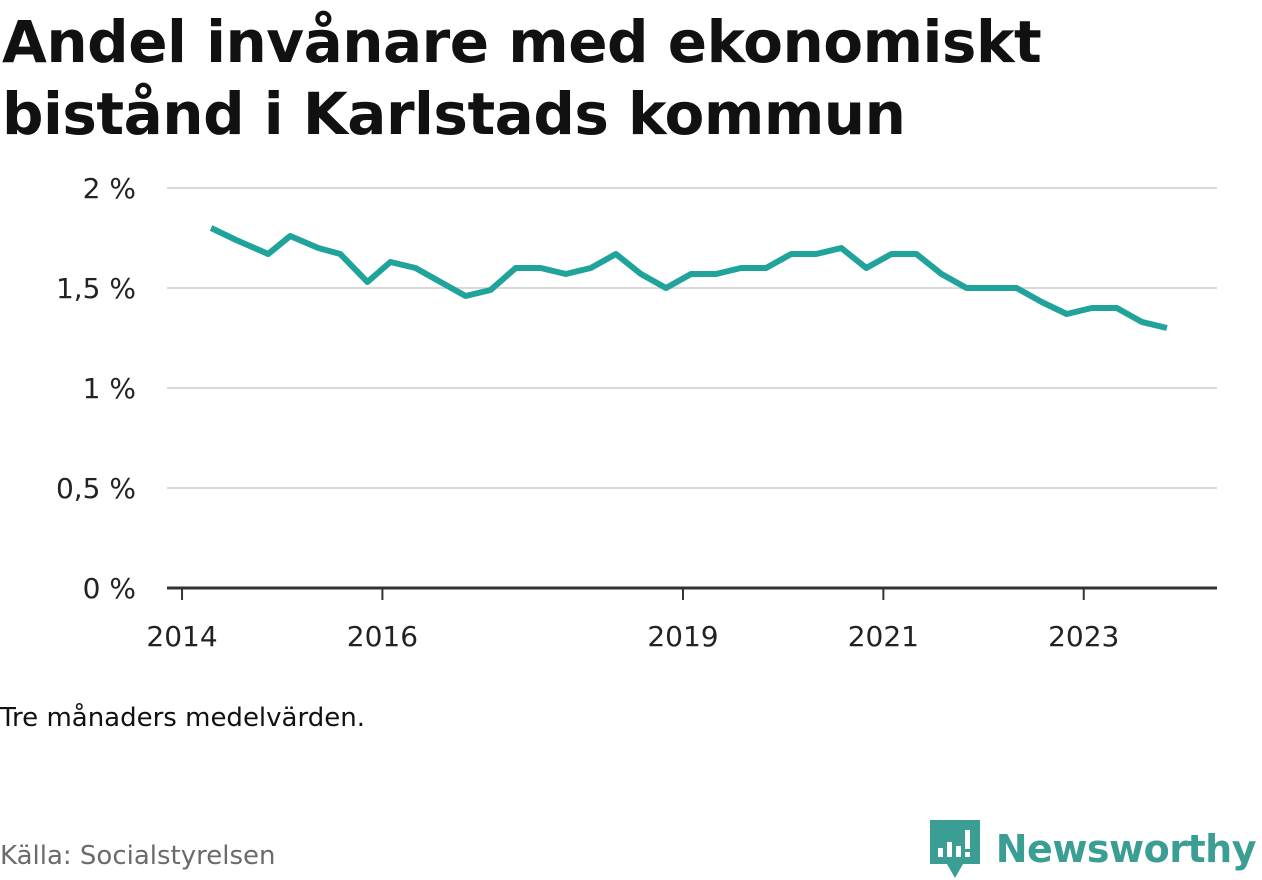 The image size is (1262, 880). What do you see at coordinates (954, 849) in the screenshot?
I see `newsworthy-logo-icon` at bounding box center [954, 849].